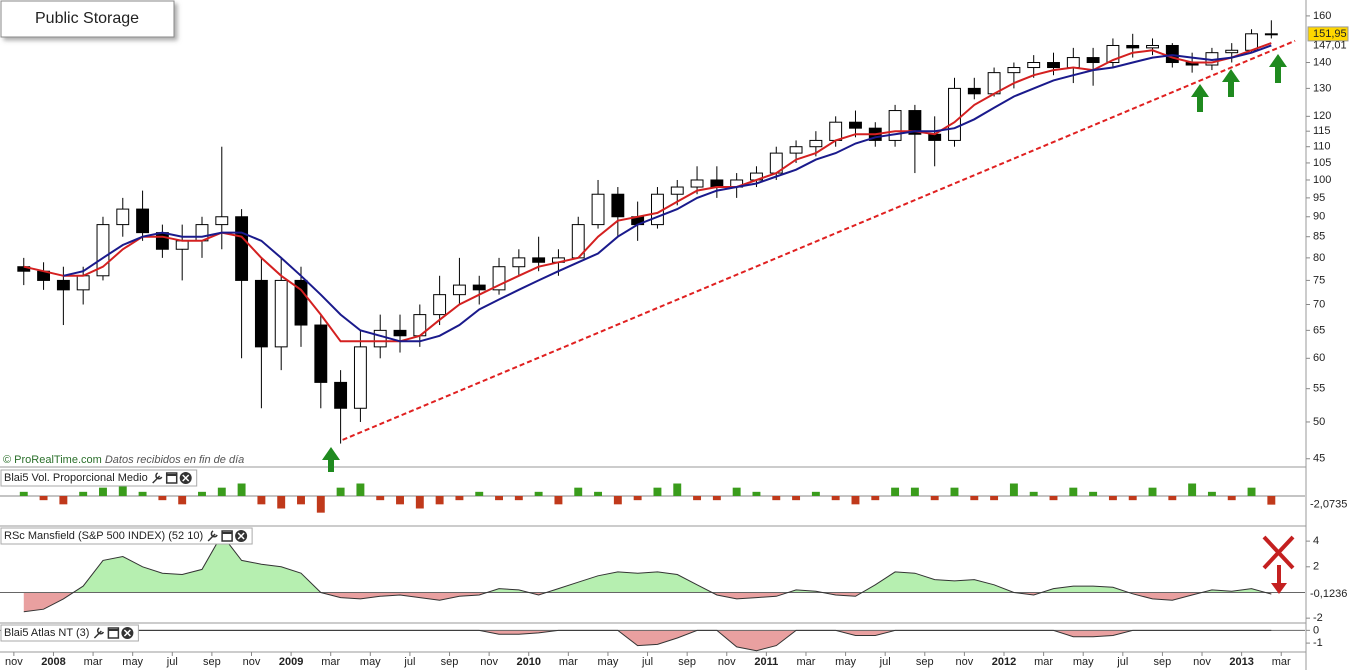 The width and height of the screenshot is (1356, 670). What do you see at coordinates (1319, 198) in the screenshot?
I see `y-tick-label: 95` at bounding box center [1319, 198].